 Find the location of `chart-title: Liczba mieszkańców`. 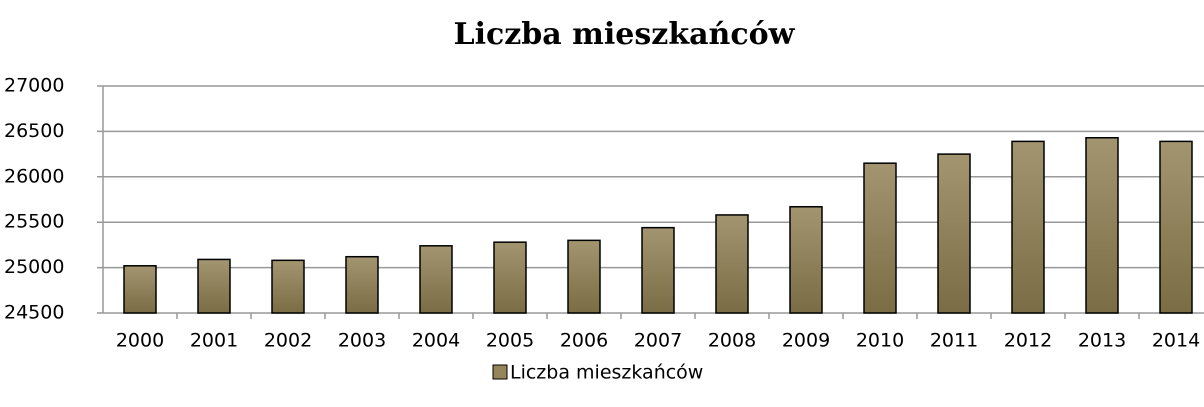

chart-title: Liczba mieszkańców is located at coordinates (625, 34).